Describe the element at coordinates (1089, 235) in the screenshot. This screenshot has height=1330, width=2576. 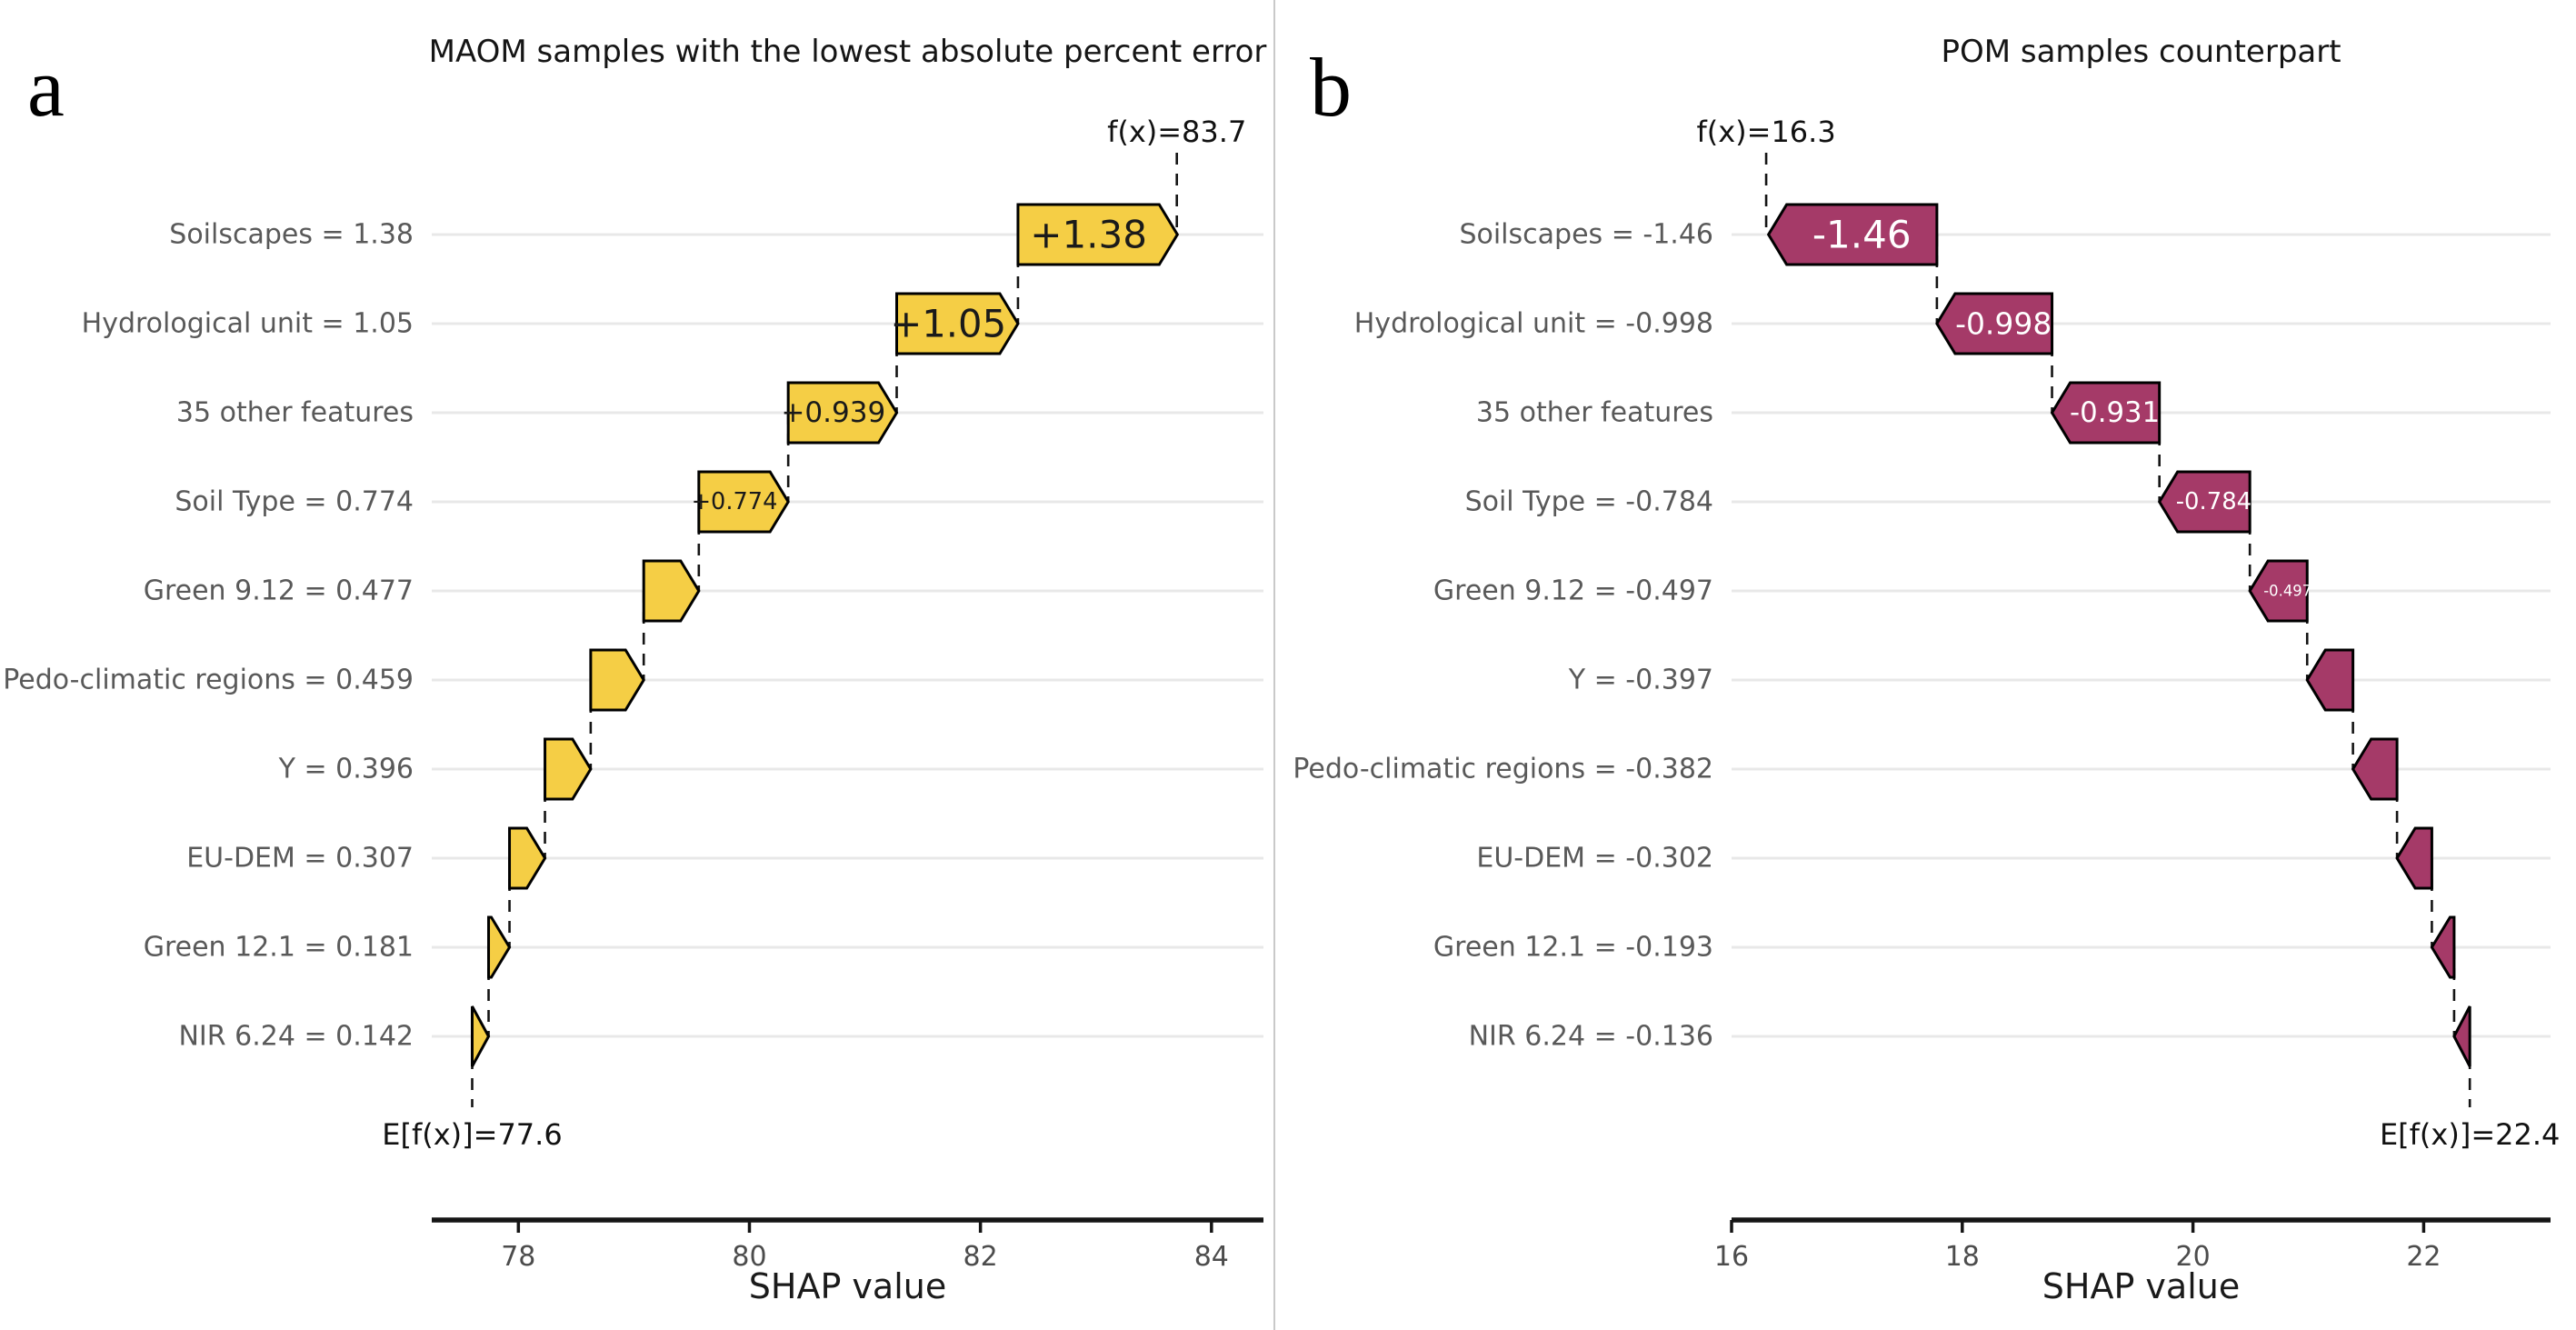
I see `bar-value-label: +1.38` at that location.